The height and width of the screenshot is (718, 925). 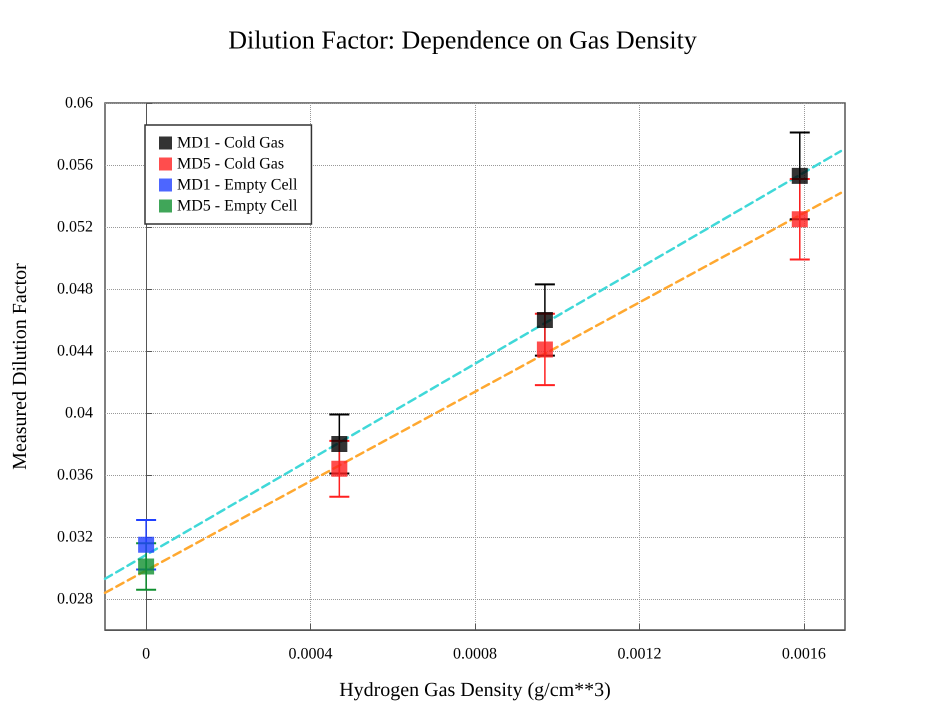 What do you see at coordinates (75, 475) in the screenshot?
I see `y-tick-label: 0.036` at bounding box center [75, 475].